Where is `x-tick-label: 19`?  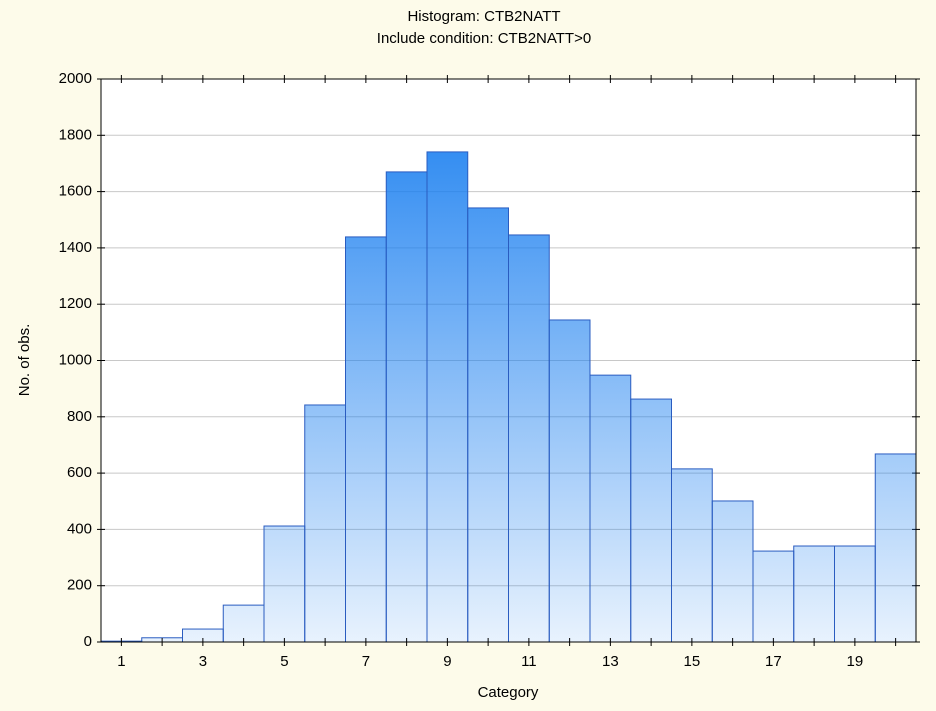
x-tick-label: 19 is located at coordinates (855, 661).